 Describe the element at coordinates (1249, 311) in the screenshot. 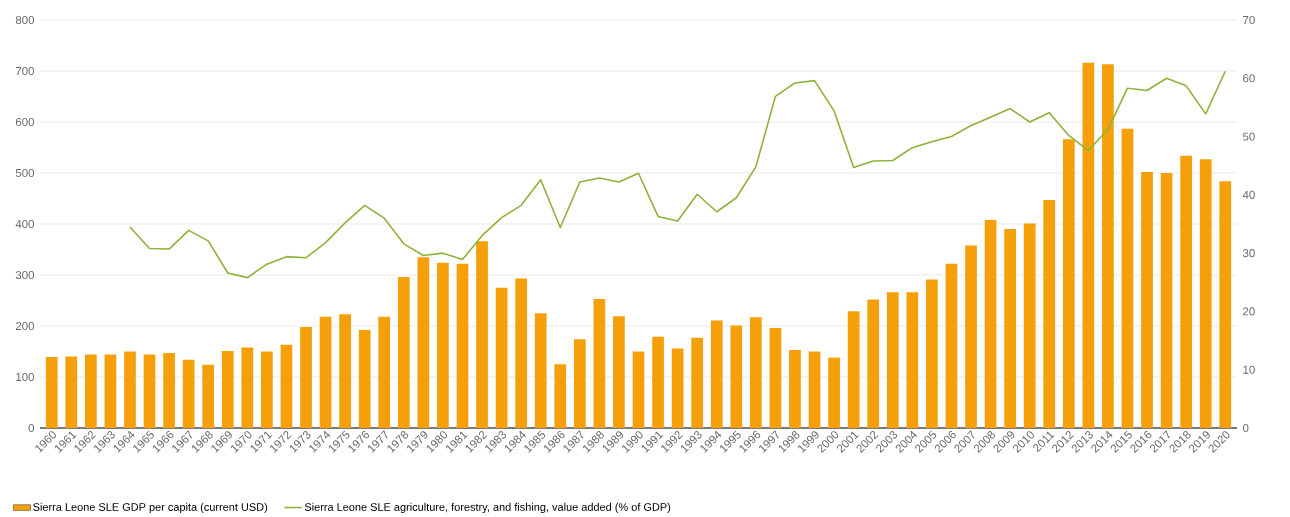

I see `y2-tick-label: 20` at that location.